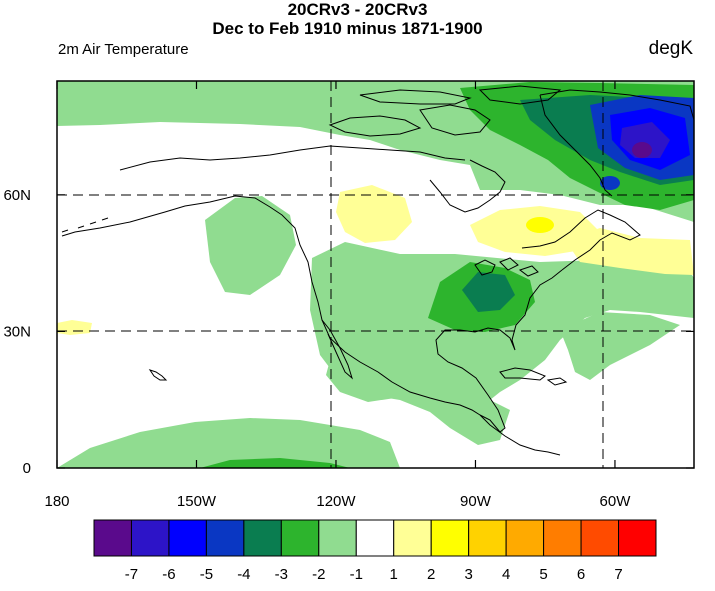 This screenshot has width=715, height=591. I want to click on colorbar-label: -4, so click(243, 574).